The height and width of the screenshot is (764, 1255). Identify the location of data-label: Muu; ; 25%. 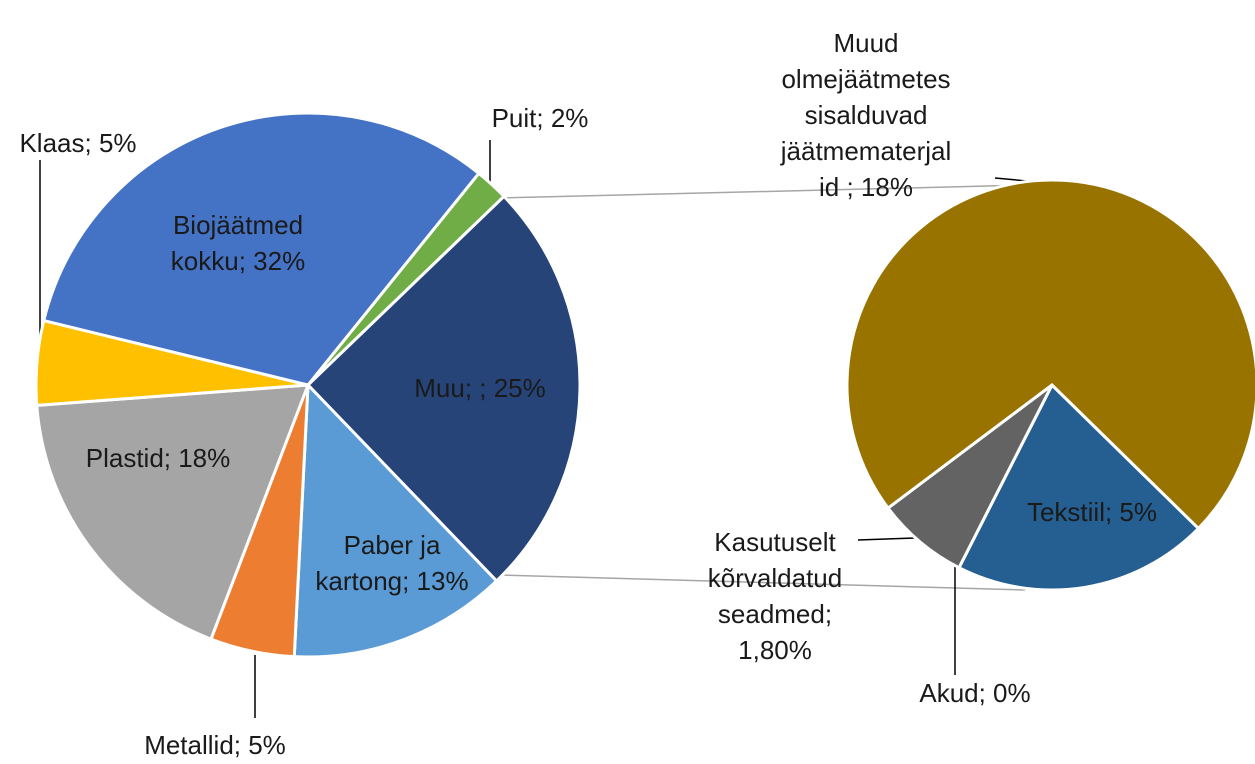
(480, 388).